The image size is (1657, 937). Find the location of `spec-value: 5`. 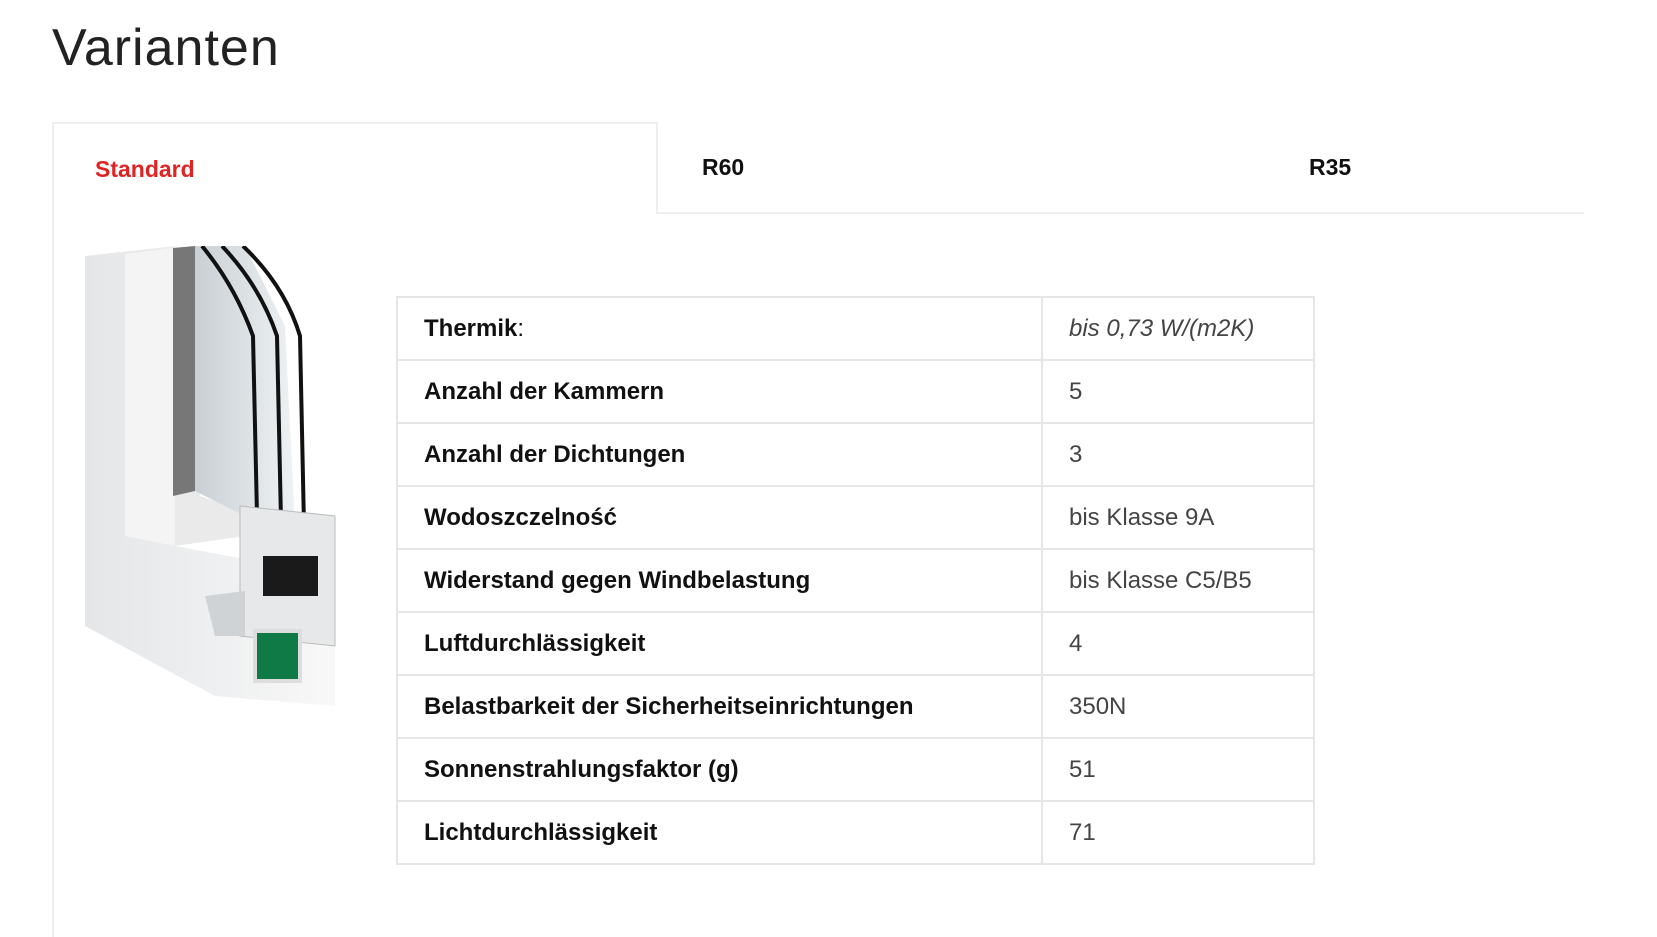

spec-value: 5 is located at coordinates (1178, 391).